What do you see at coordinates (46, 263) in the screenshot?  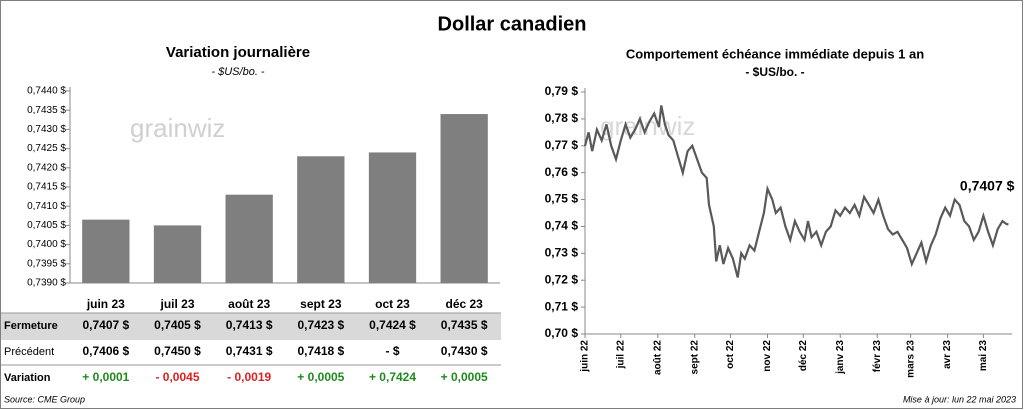 I see `y-tick-label: 0,7395 $` at bounding box center [46, 263].